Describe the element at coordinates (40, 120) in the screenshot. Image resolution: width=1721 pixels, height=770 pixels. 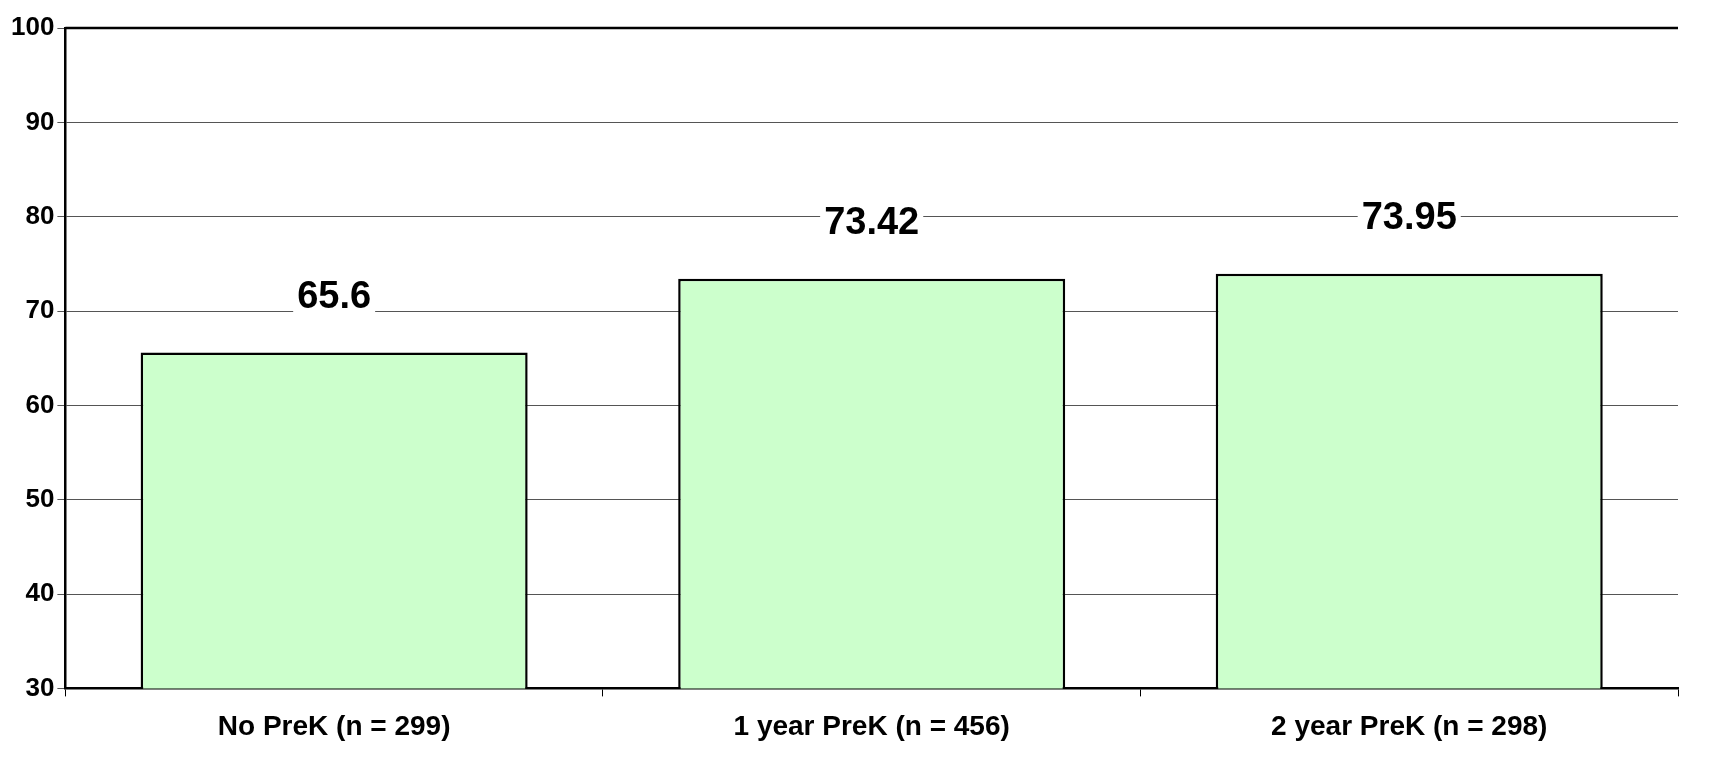
I see `y-tick-label: 90` at that location.